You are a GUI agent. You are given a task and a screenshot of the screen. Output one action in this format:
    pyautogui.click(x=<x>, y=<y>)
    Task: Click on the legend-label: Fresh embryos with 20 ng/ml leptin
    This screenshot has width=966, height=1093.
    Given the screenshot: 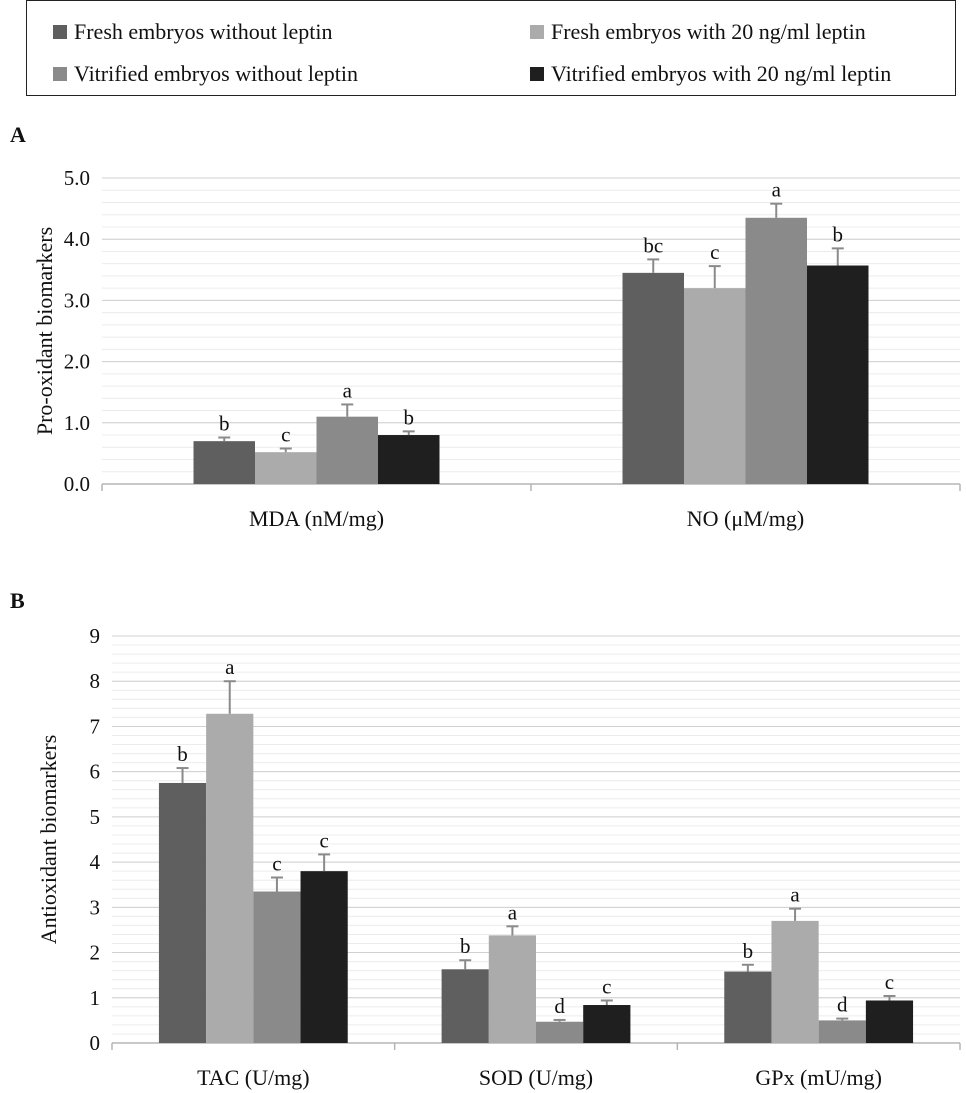 What is the action you would take?
    pyautogui.click(x=708, y=31)
    